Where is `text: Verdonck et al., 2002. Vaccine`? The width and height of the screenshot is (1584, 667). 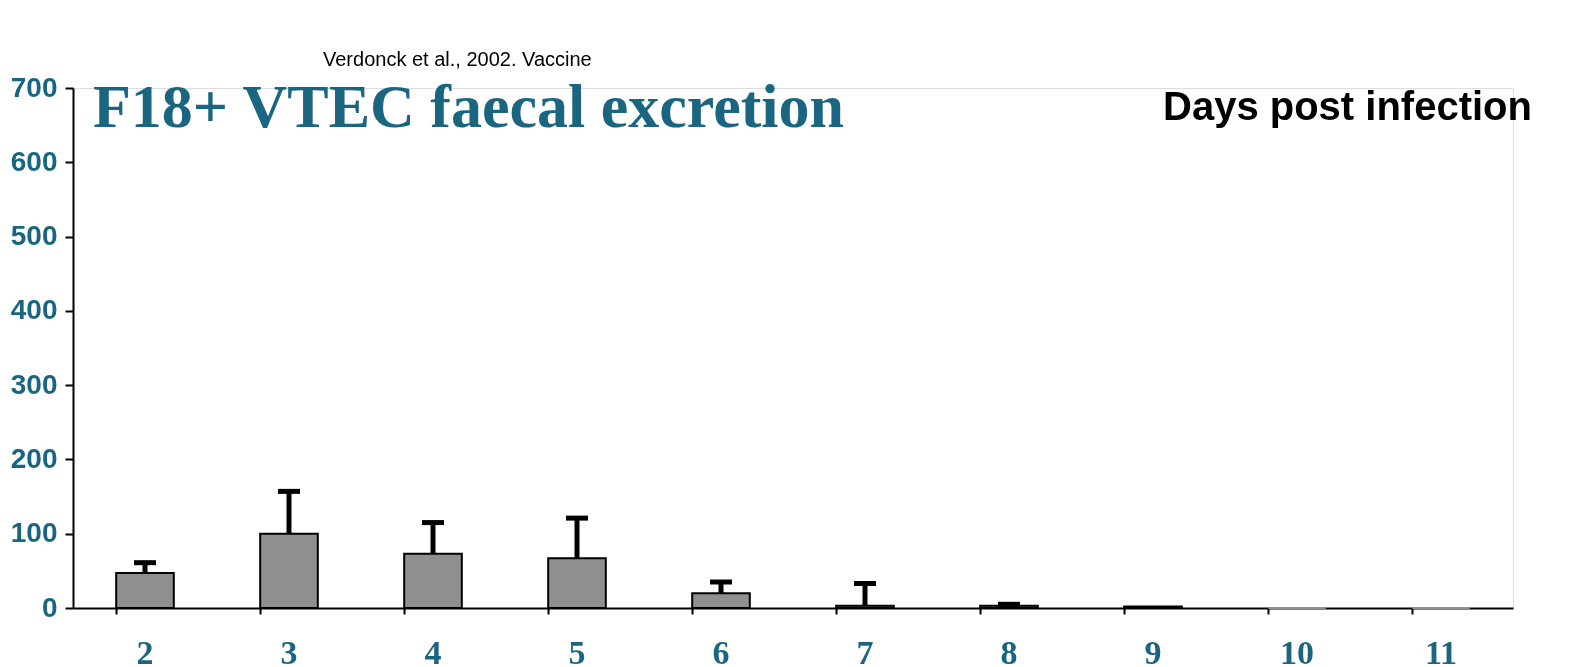 text: Verdonck et al., 2002. Vaccine is located at coordinates (457, 59).